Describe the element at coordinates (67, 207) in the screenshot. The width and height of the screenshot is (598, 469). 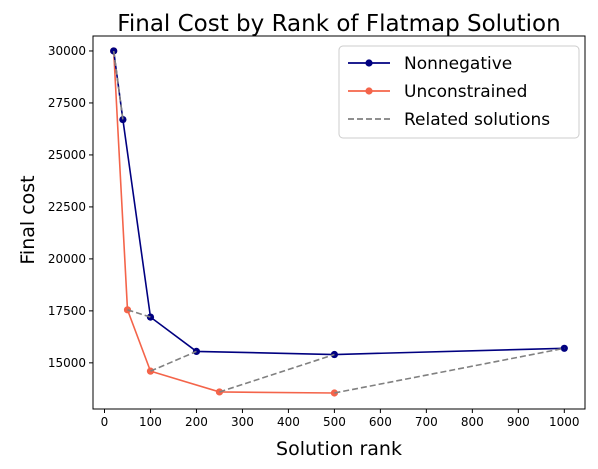
I see `y-tick-label: 22500` at that location.